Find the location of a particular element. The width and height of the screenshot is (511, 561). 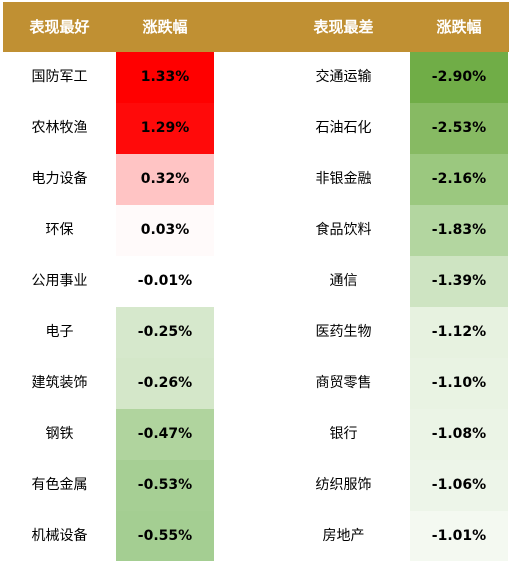

table-row: 机械设备 -0.55% 房地产 -1.01% is located at coordinates (256, 536).